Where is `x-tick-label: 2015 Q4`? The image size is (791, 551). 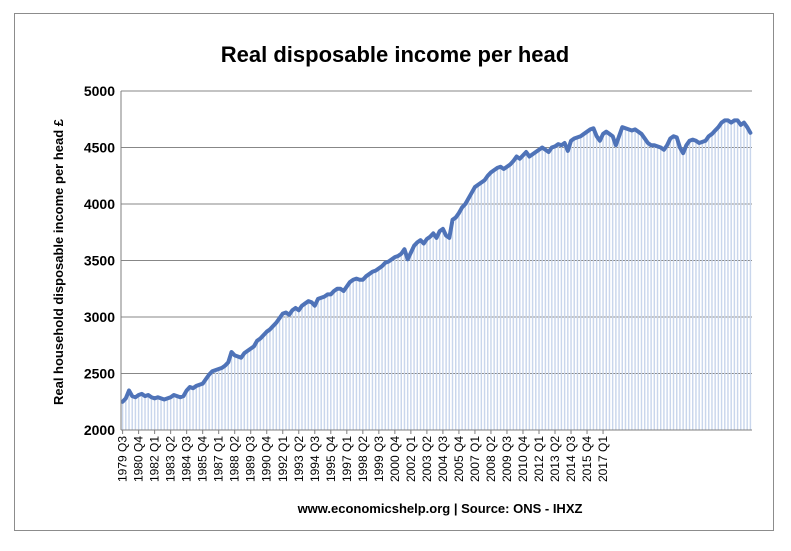
x-tick-label: 2015 Q4 is located at coordinates (587, 459).